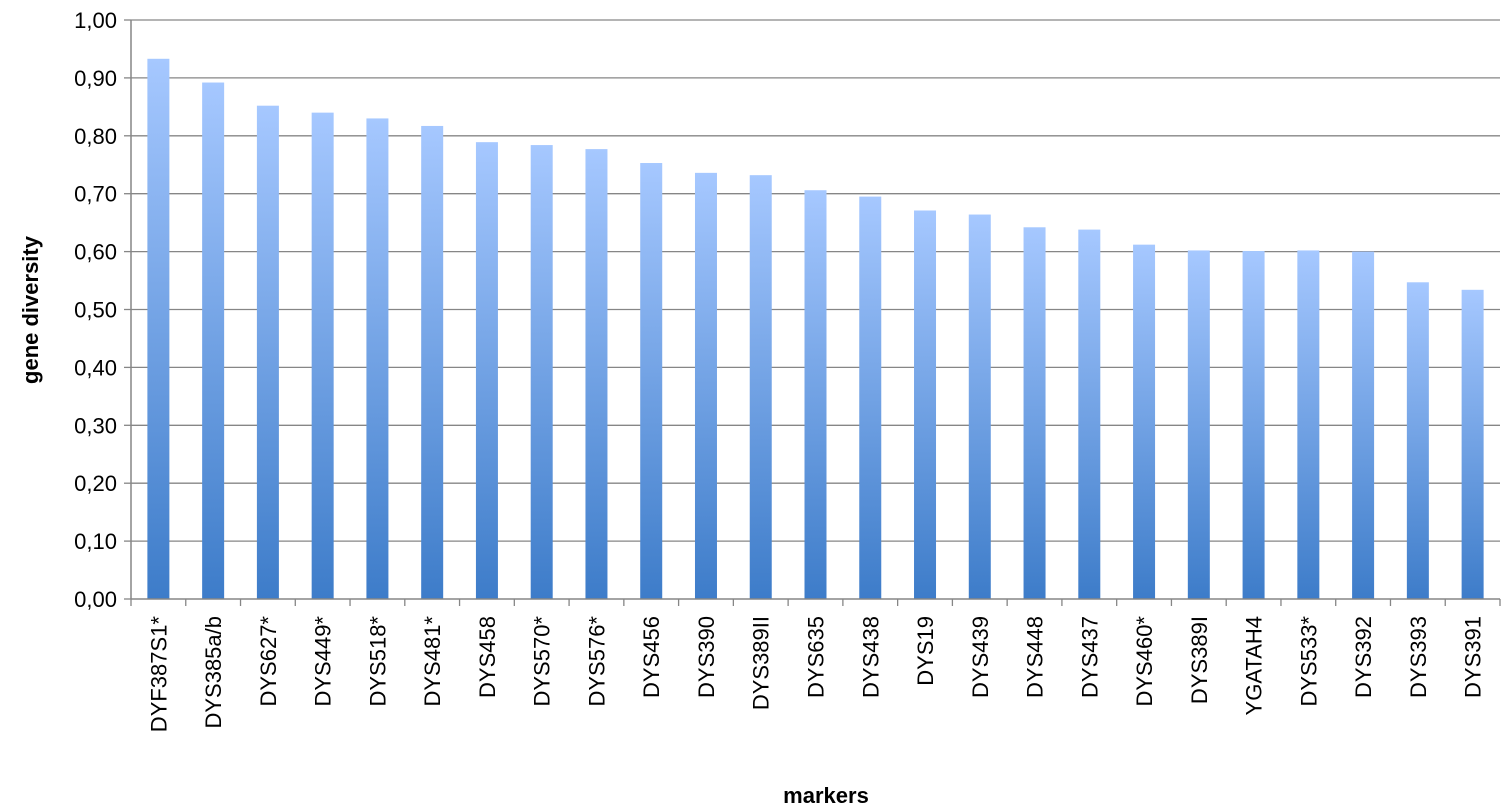  I want to click on x-tick-label: DYS438, so click(870, 657).